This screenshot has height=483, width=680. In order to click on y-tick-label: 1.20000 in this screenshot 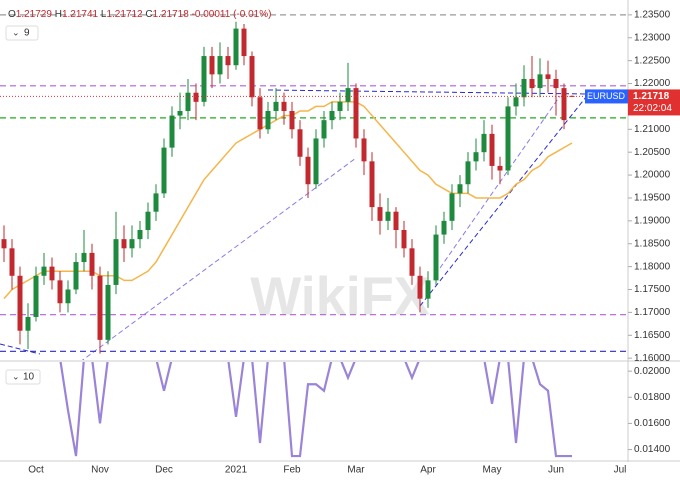, I will do `click(652, 175)`.